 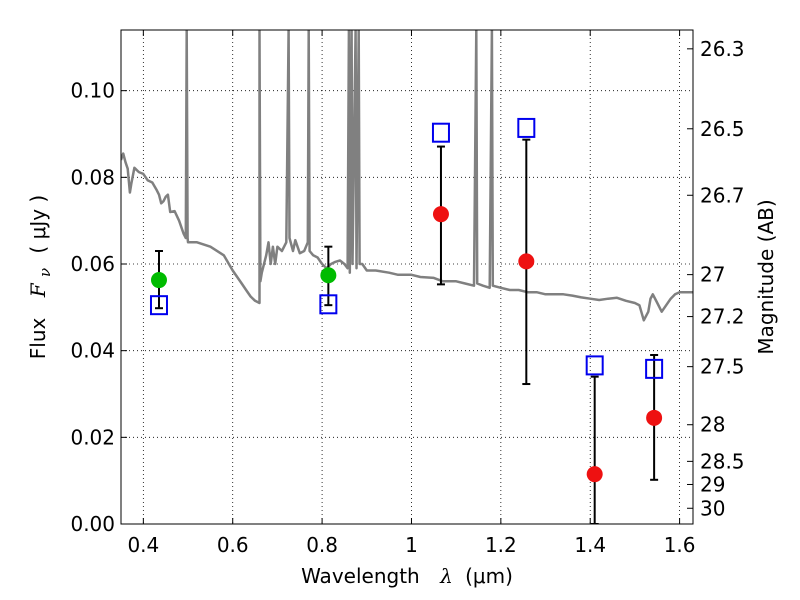 I want to click on y-tick-label: 0.08, so click(x=92, y=177).